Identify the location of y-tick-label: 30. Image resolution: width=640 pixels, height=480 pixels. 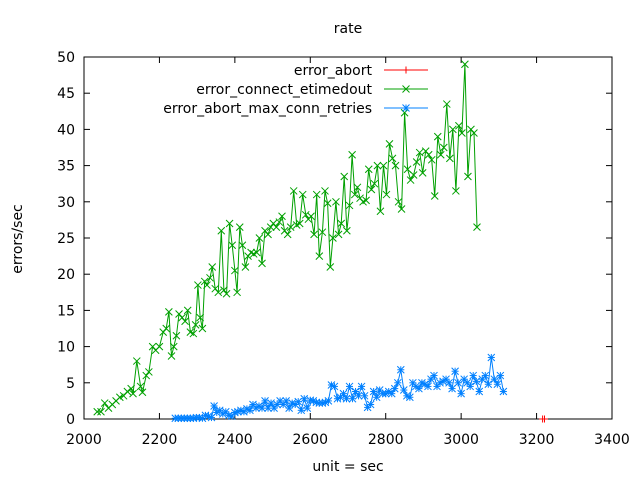
(66, 203).